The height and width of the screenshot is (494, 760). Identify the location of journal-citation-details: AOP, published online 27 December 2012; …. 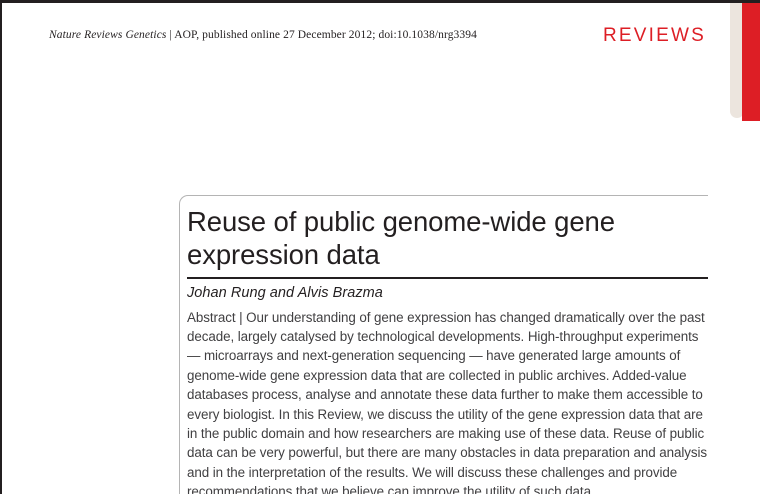
(325, 35).